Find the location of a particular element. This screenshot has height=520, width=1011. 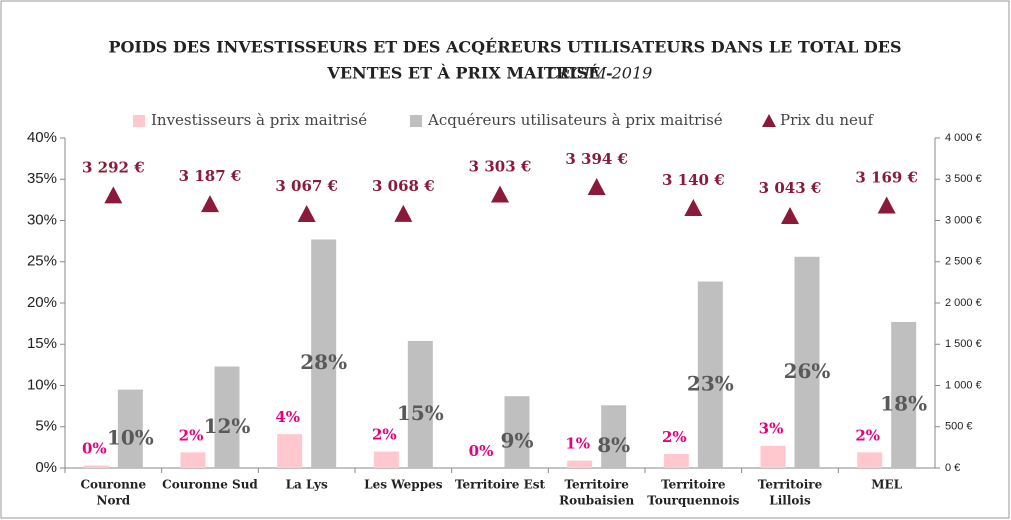

x-tick-label: Territoire Est is located at coordinates (500, 485).